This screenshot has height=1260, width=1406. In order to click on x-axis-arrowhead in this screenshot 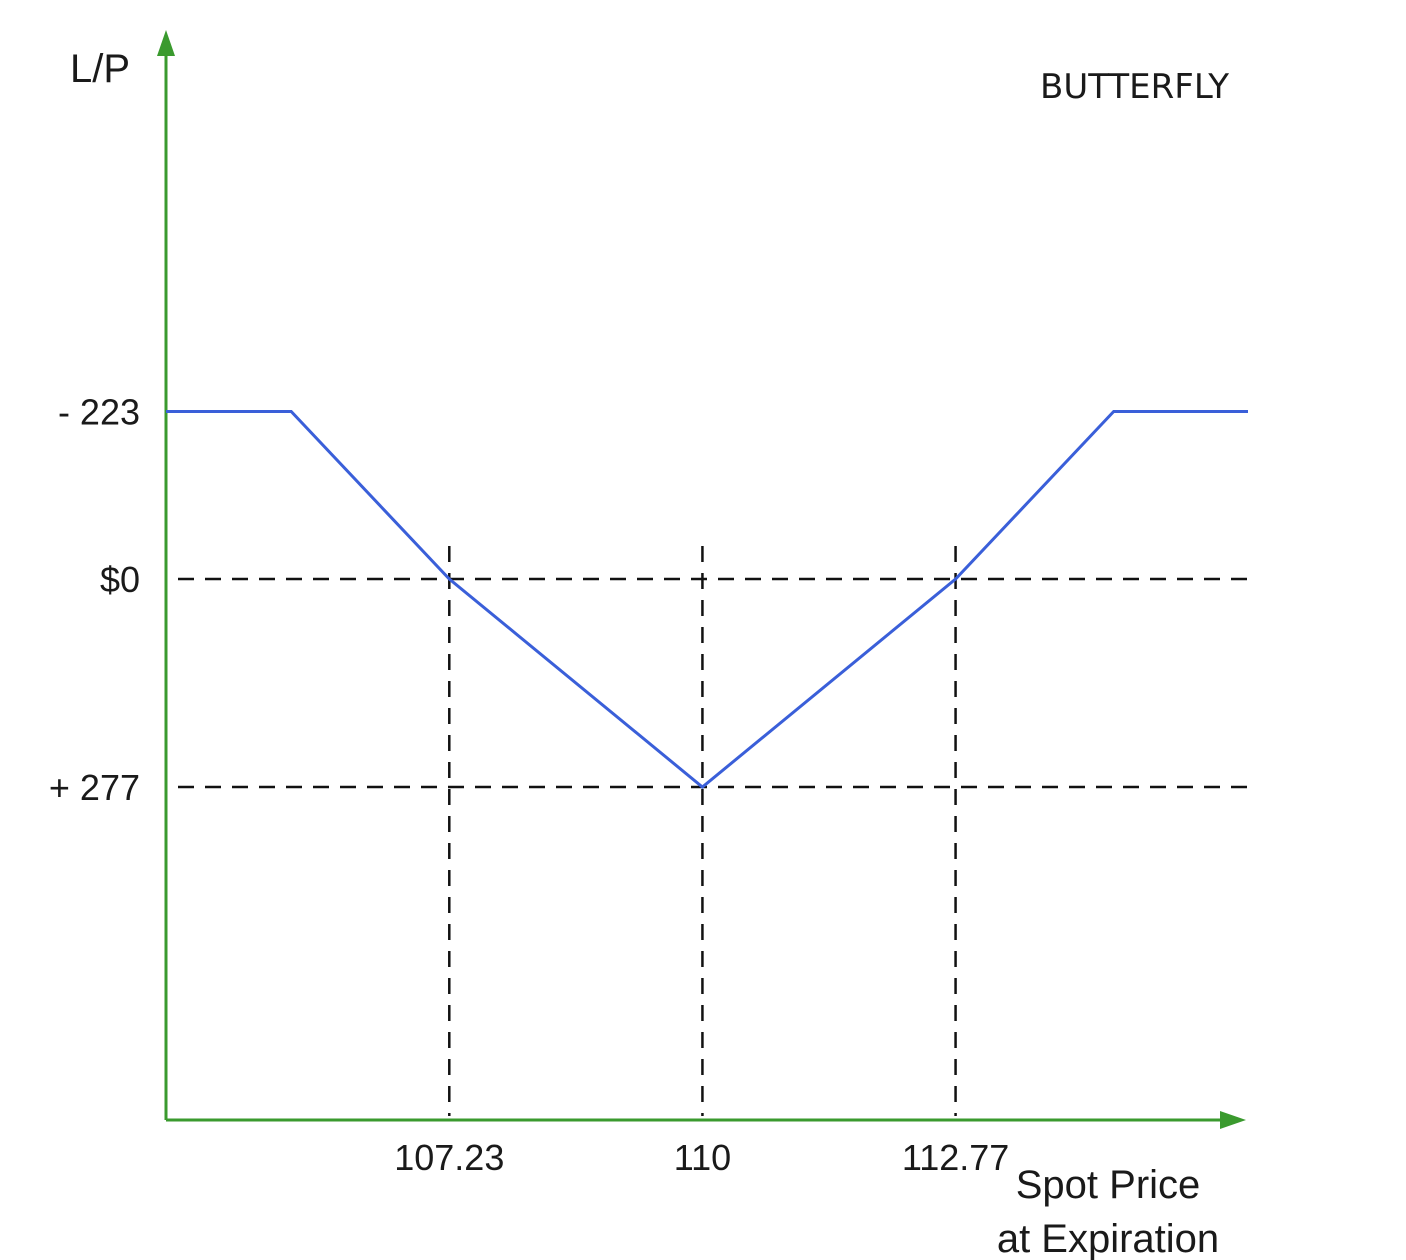, I will do `click(1233, 1120)`.